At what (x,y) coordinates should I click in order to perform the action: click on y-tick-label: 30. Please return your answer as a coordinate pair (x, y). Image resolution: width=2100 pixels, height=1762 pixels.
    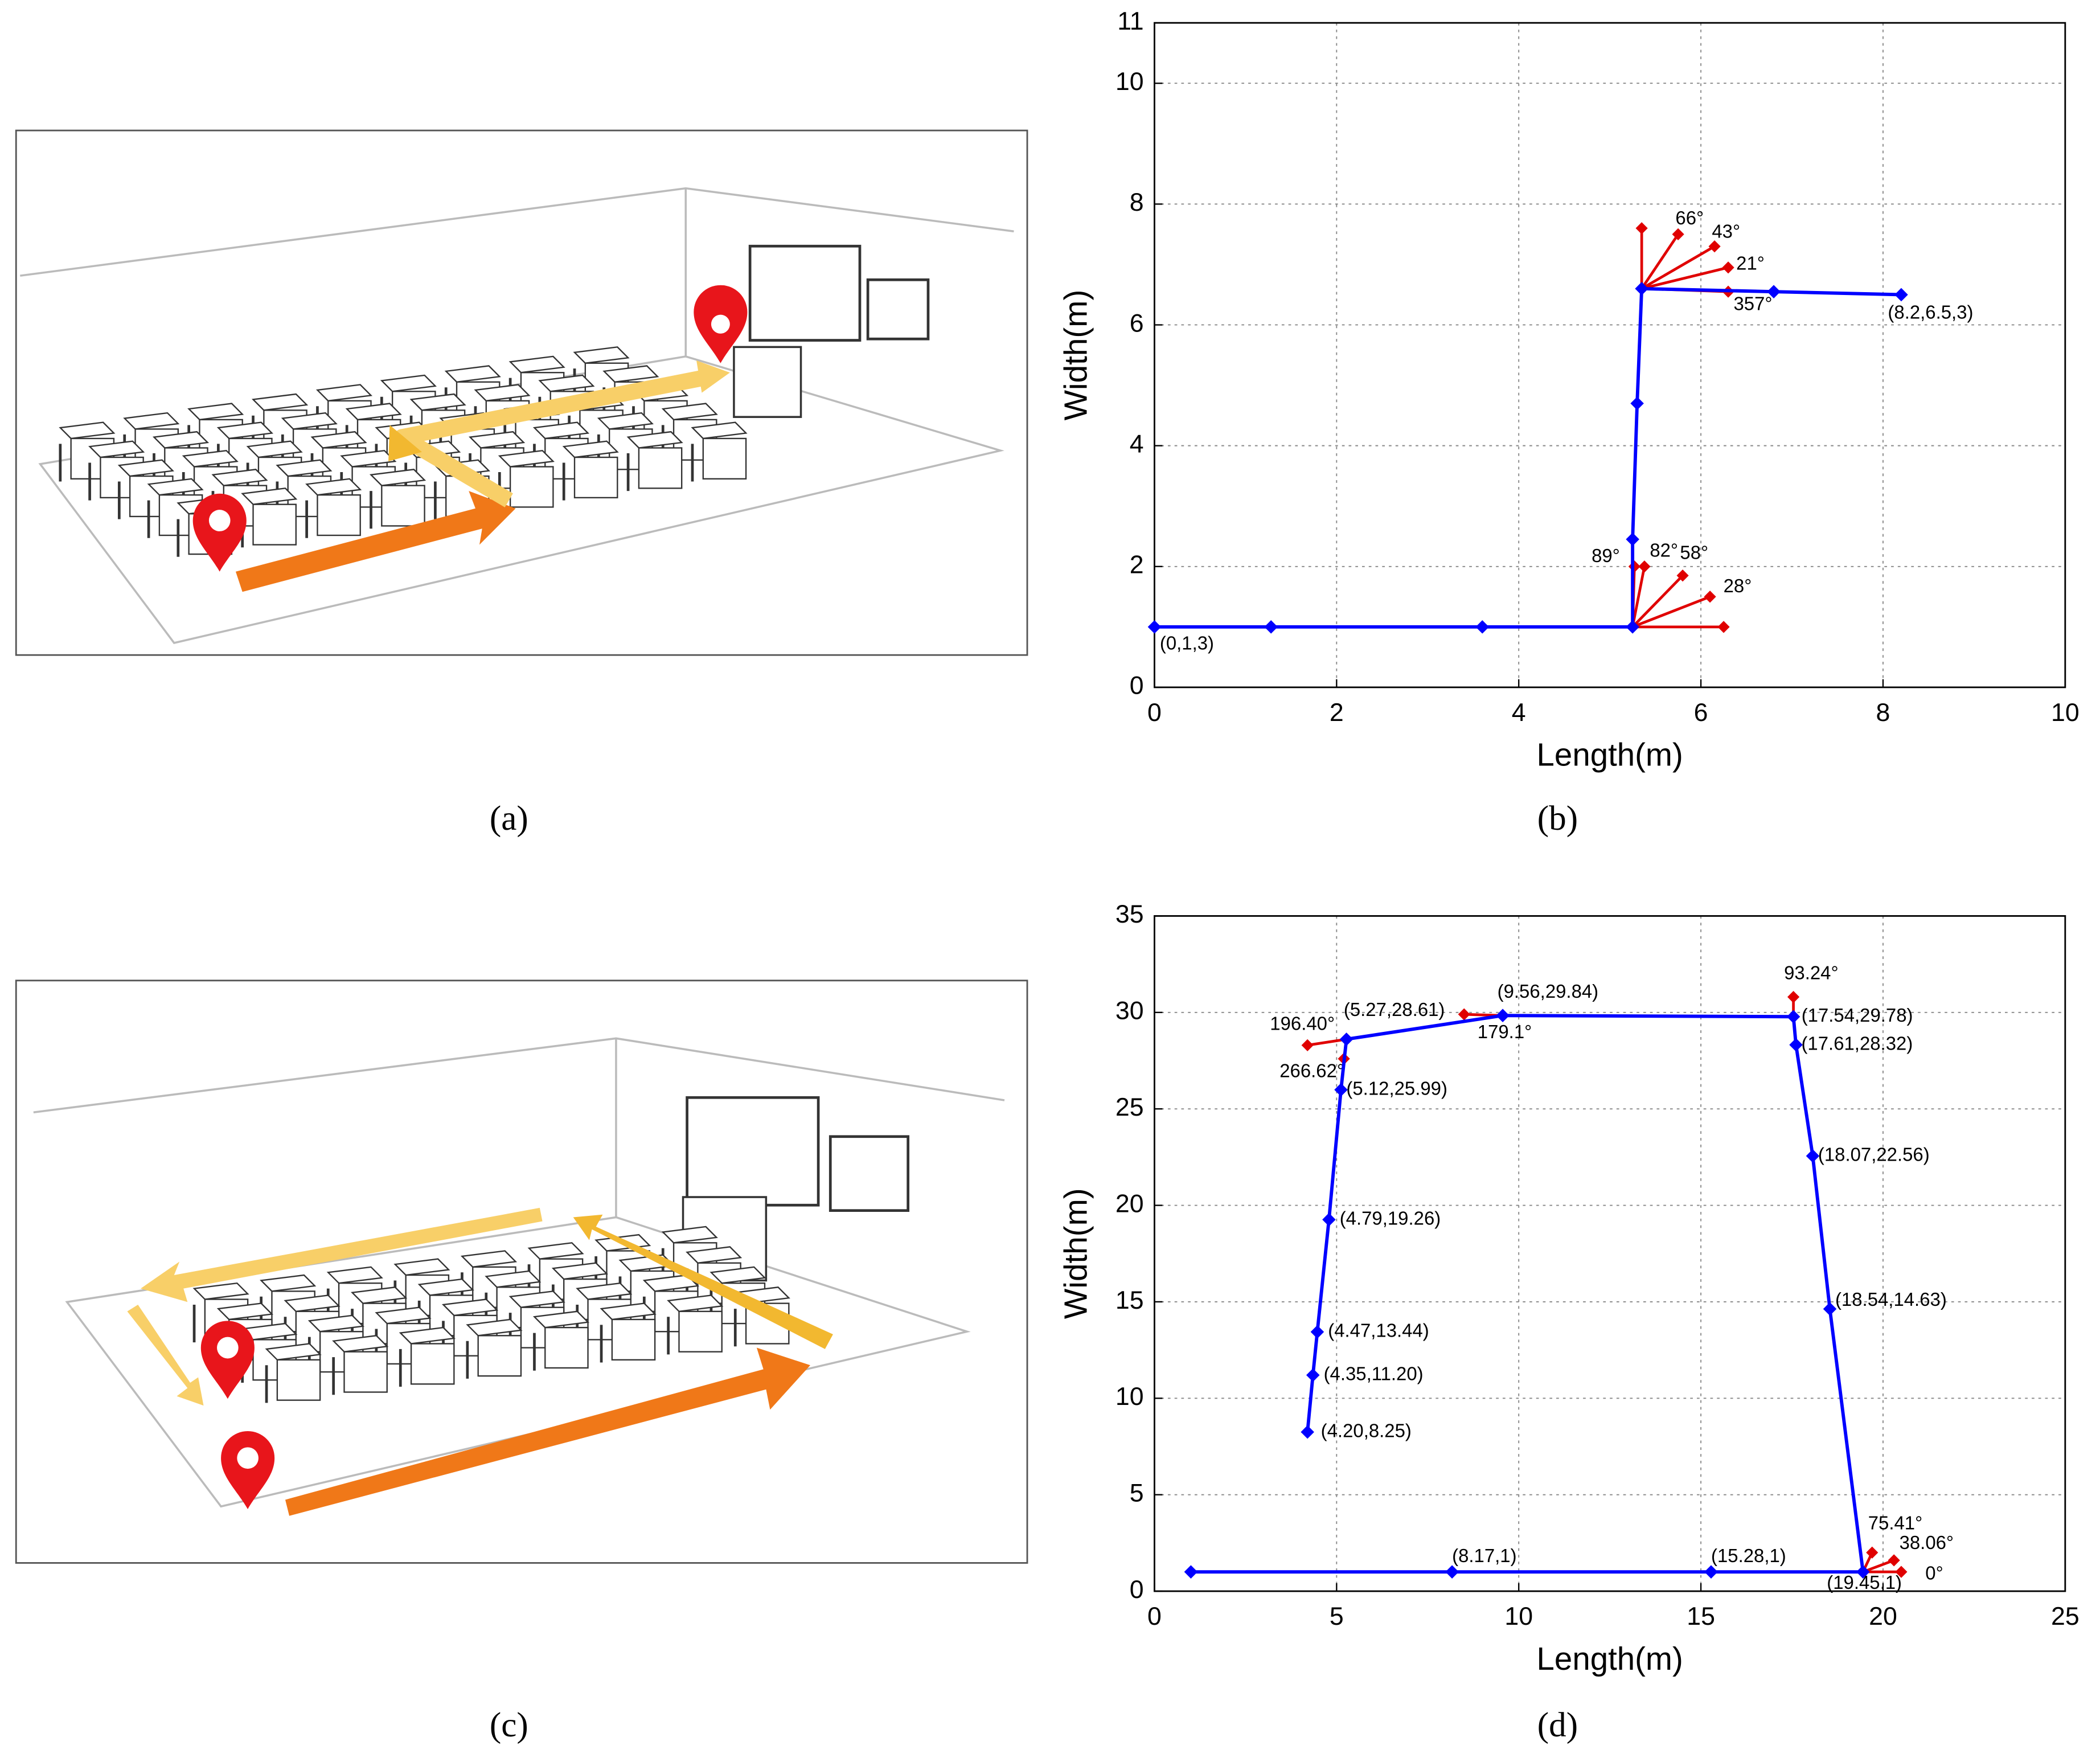
    Looking at the image, I should click on (1129, 1011).